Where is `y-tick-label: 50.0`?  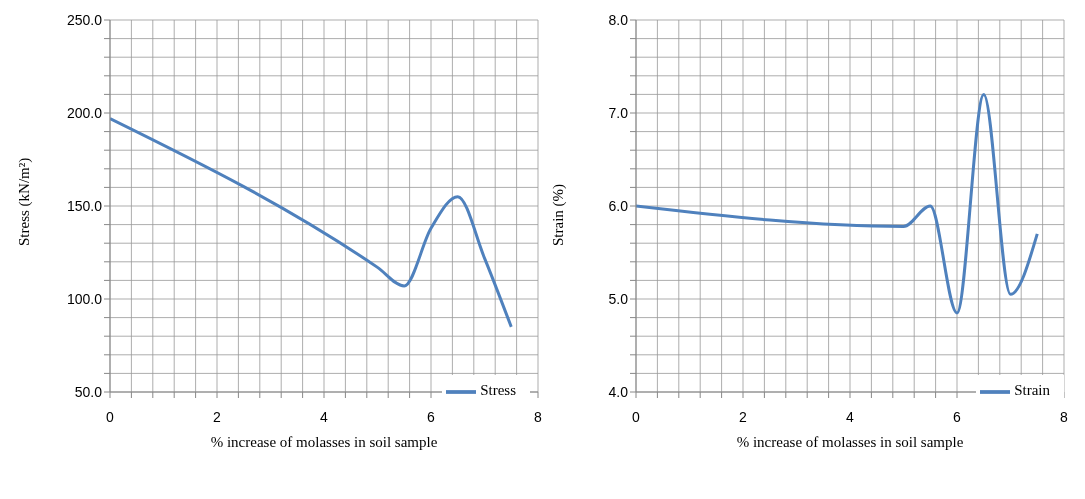 y-tick-label: 50.0 is located at coordinates (88, 391).